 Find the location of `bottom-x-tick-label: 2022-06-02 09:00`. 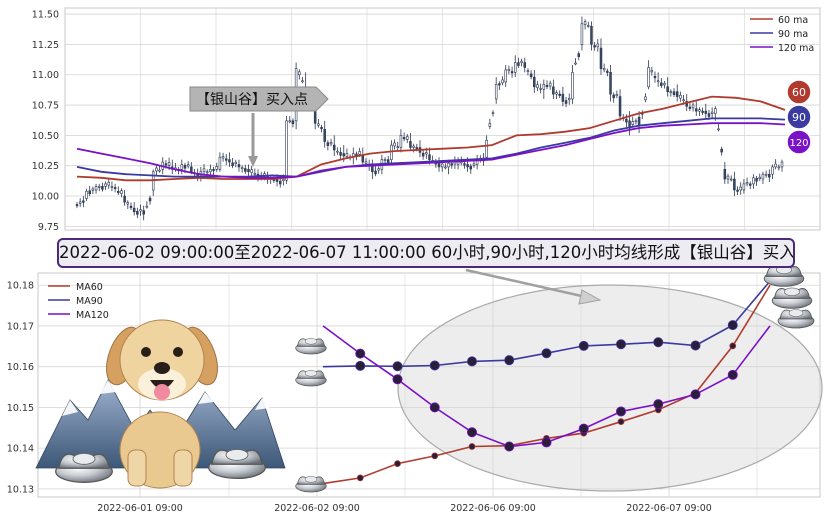

bottom-x-tick-label: 2022-06-02 09:00 is located at coordinates (317, 508).